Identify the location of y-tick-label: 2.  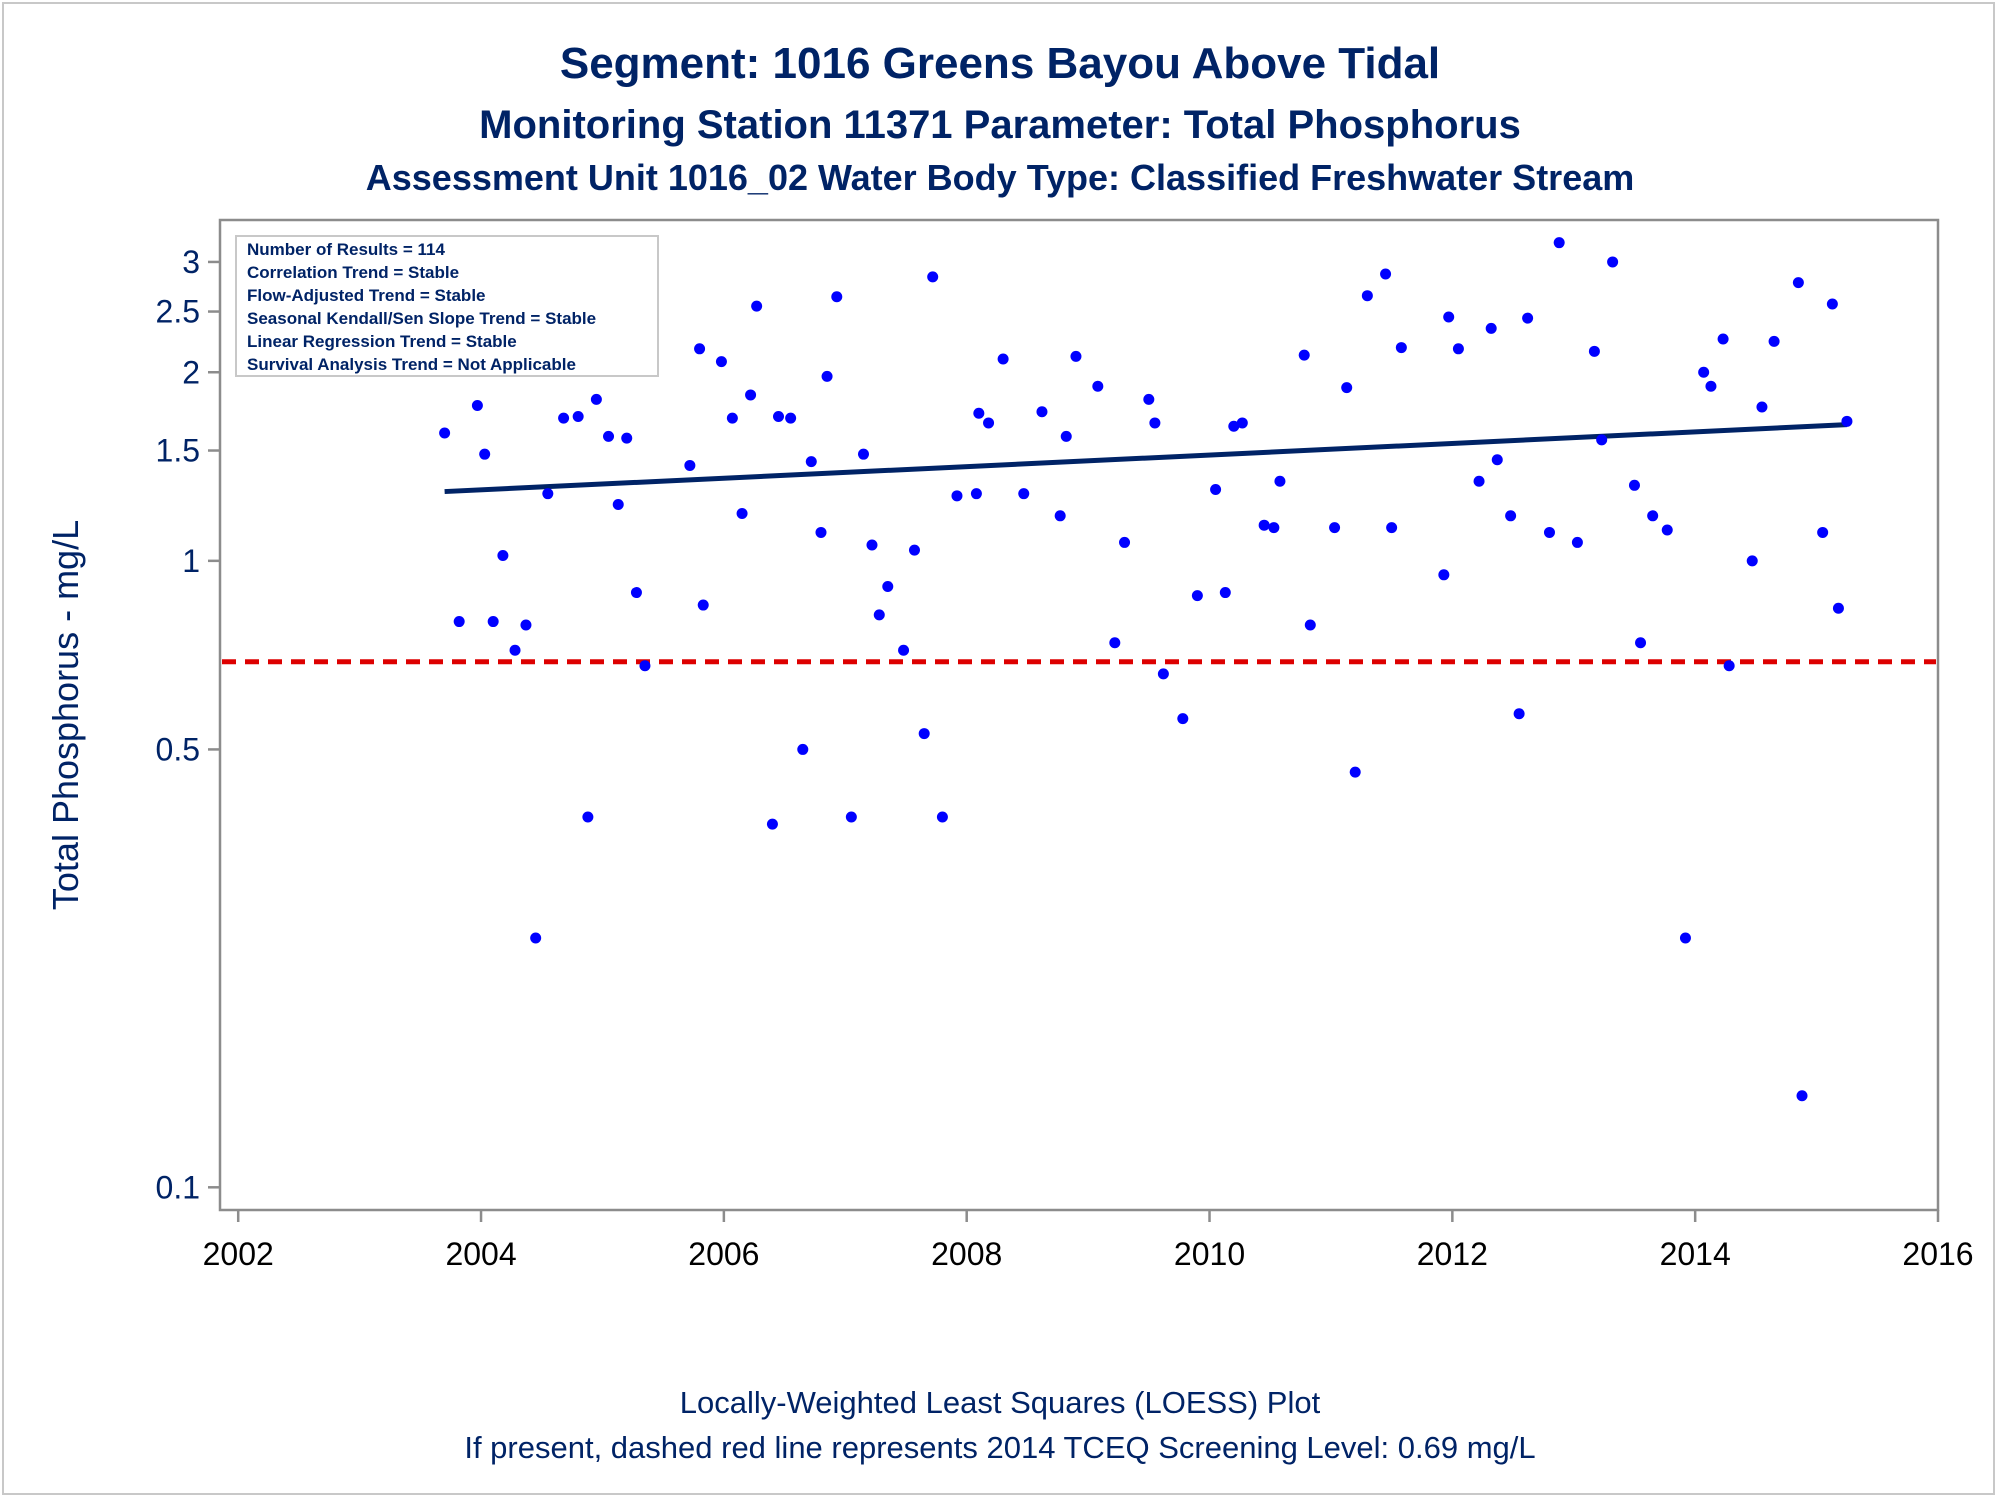
(191, 372).